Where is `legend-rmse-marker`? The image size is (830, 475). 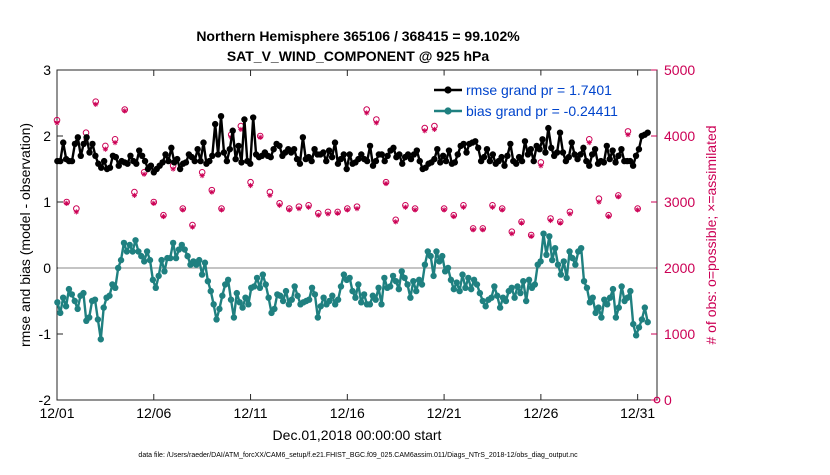 legend-rmse-marker is located at coordinates (448, 90).